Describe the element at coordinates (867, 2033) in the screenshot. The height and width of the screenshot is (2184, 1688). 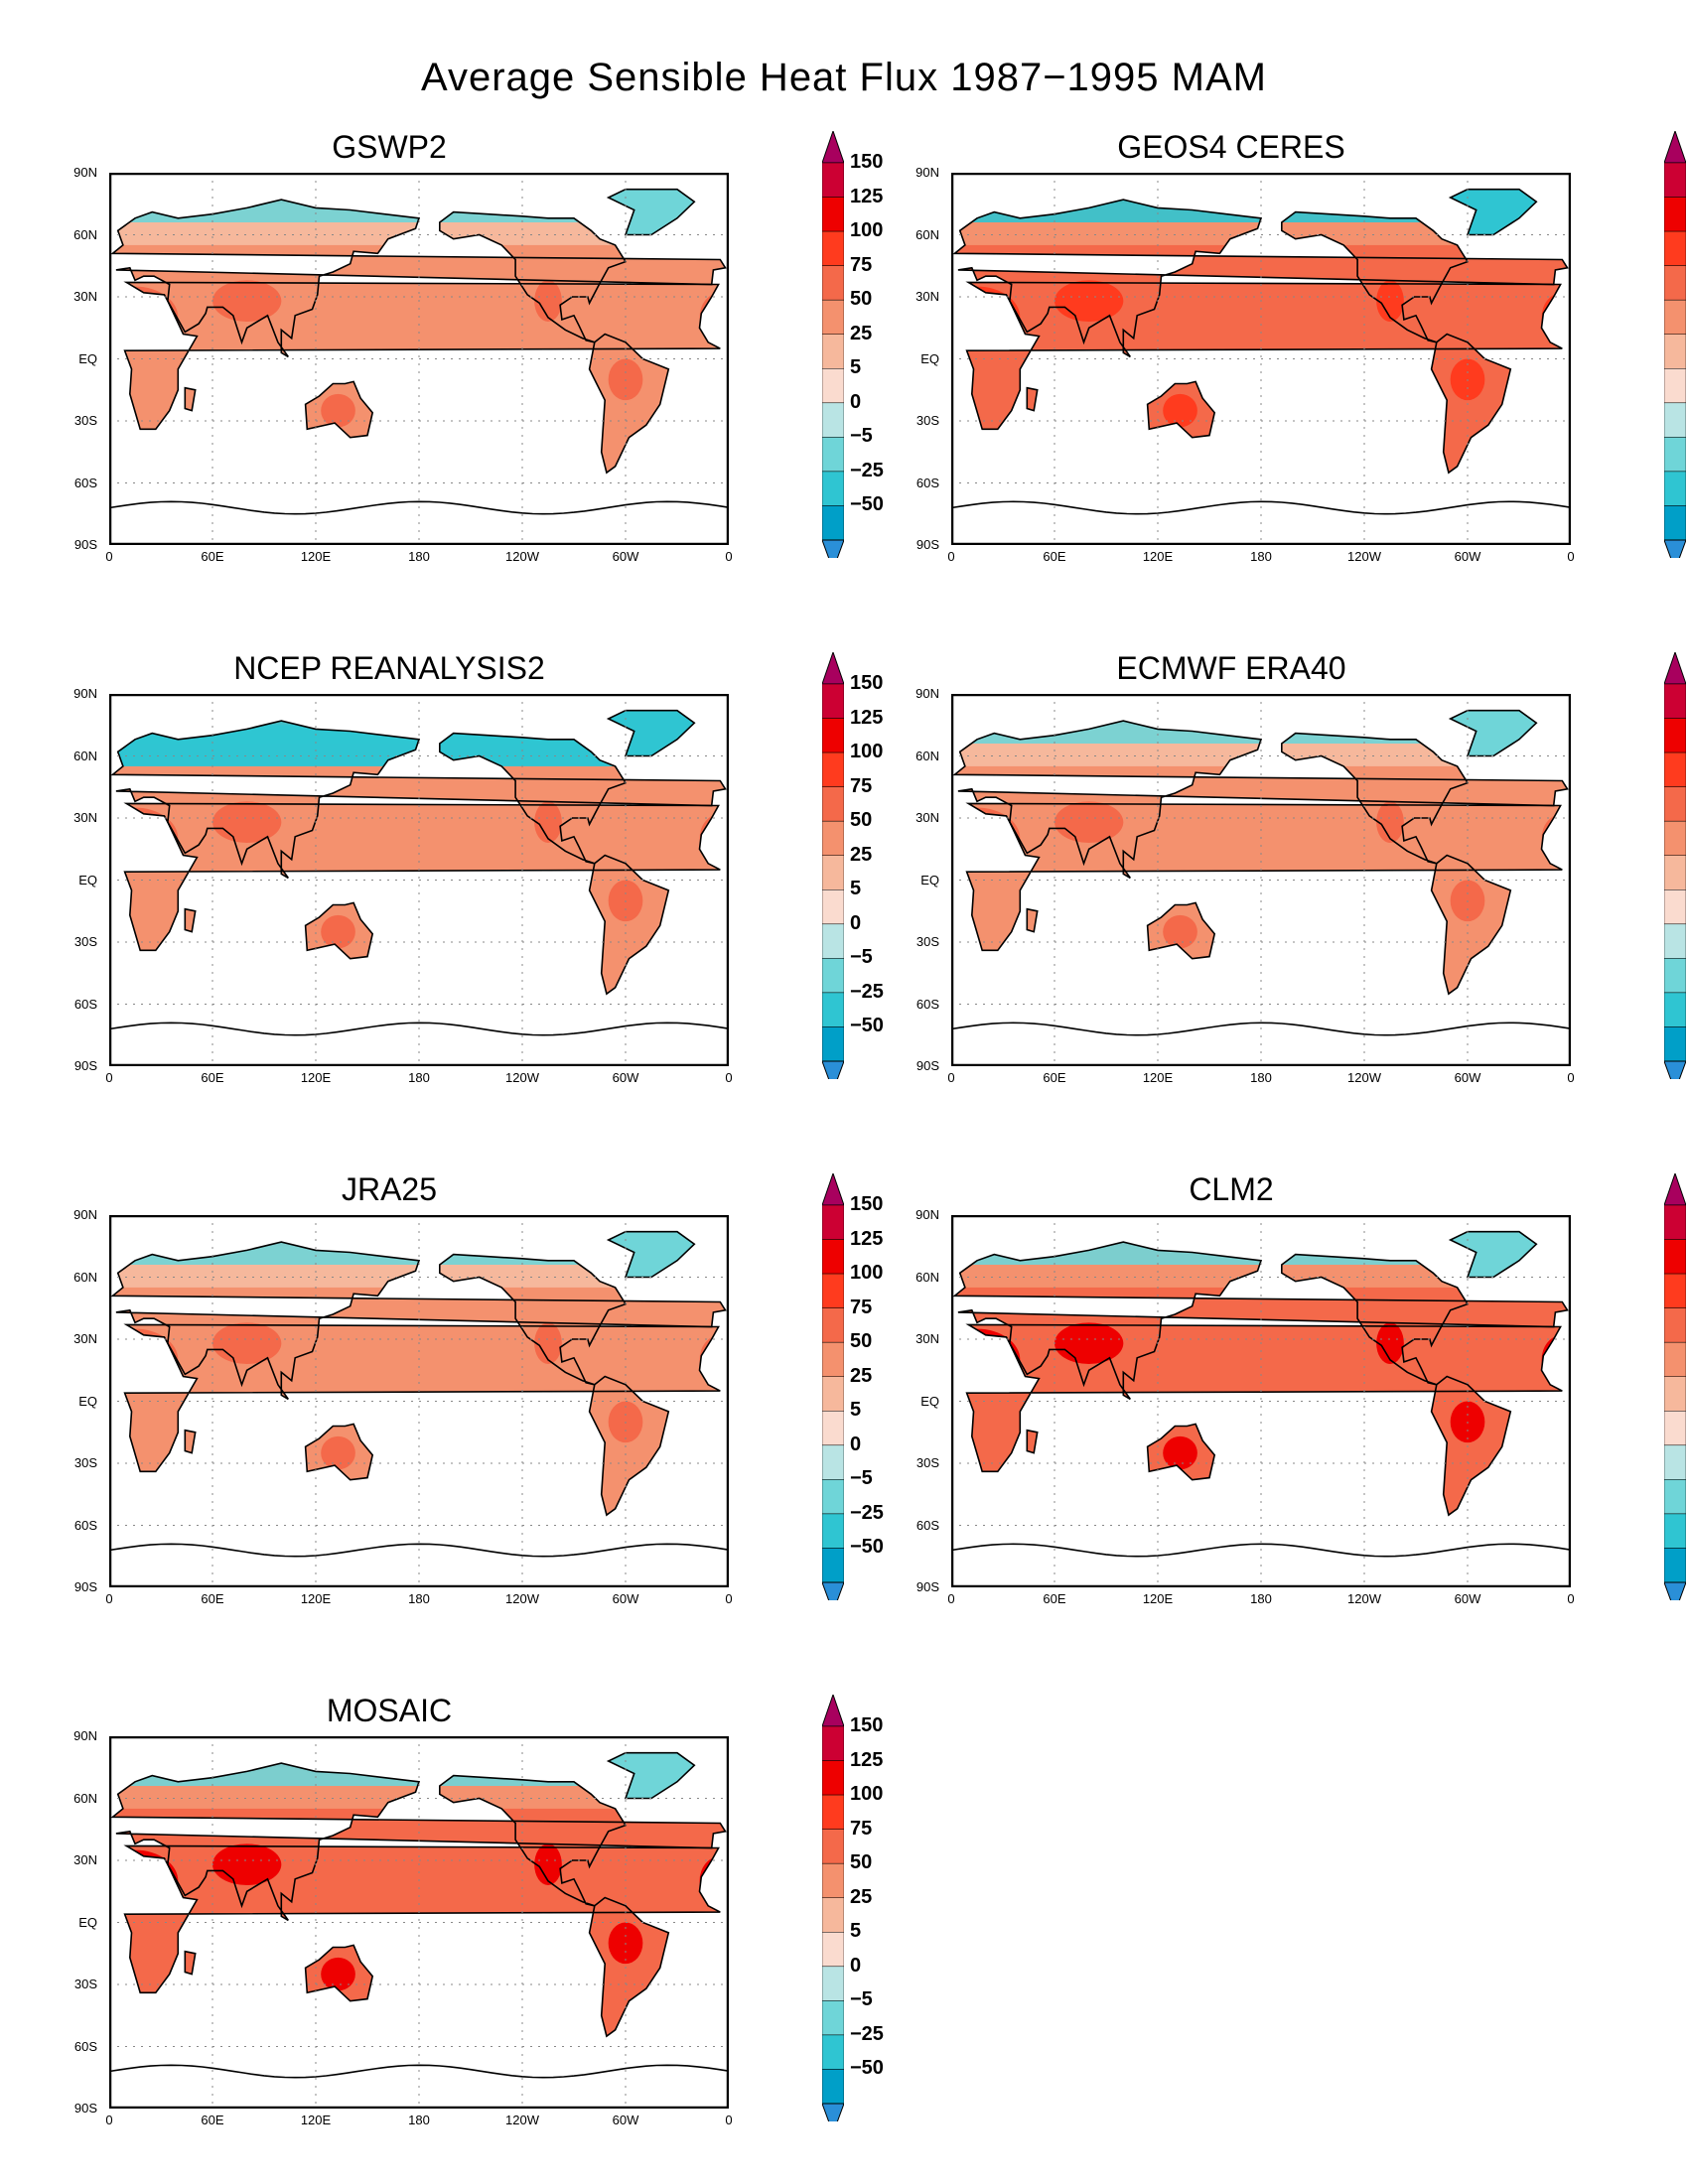
I see `colorbar-label: −25` at that location.